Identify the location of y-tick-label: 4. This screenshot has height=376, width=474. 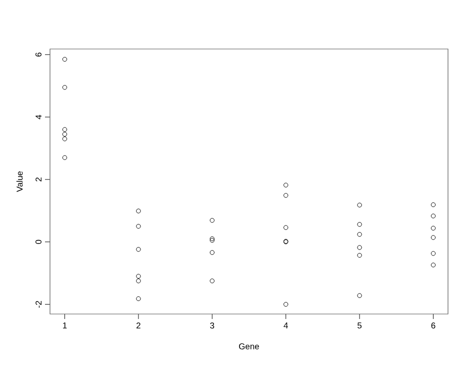
(39, 117).